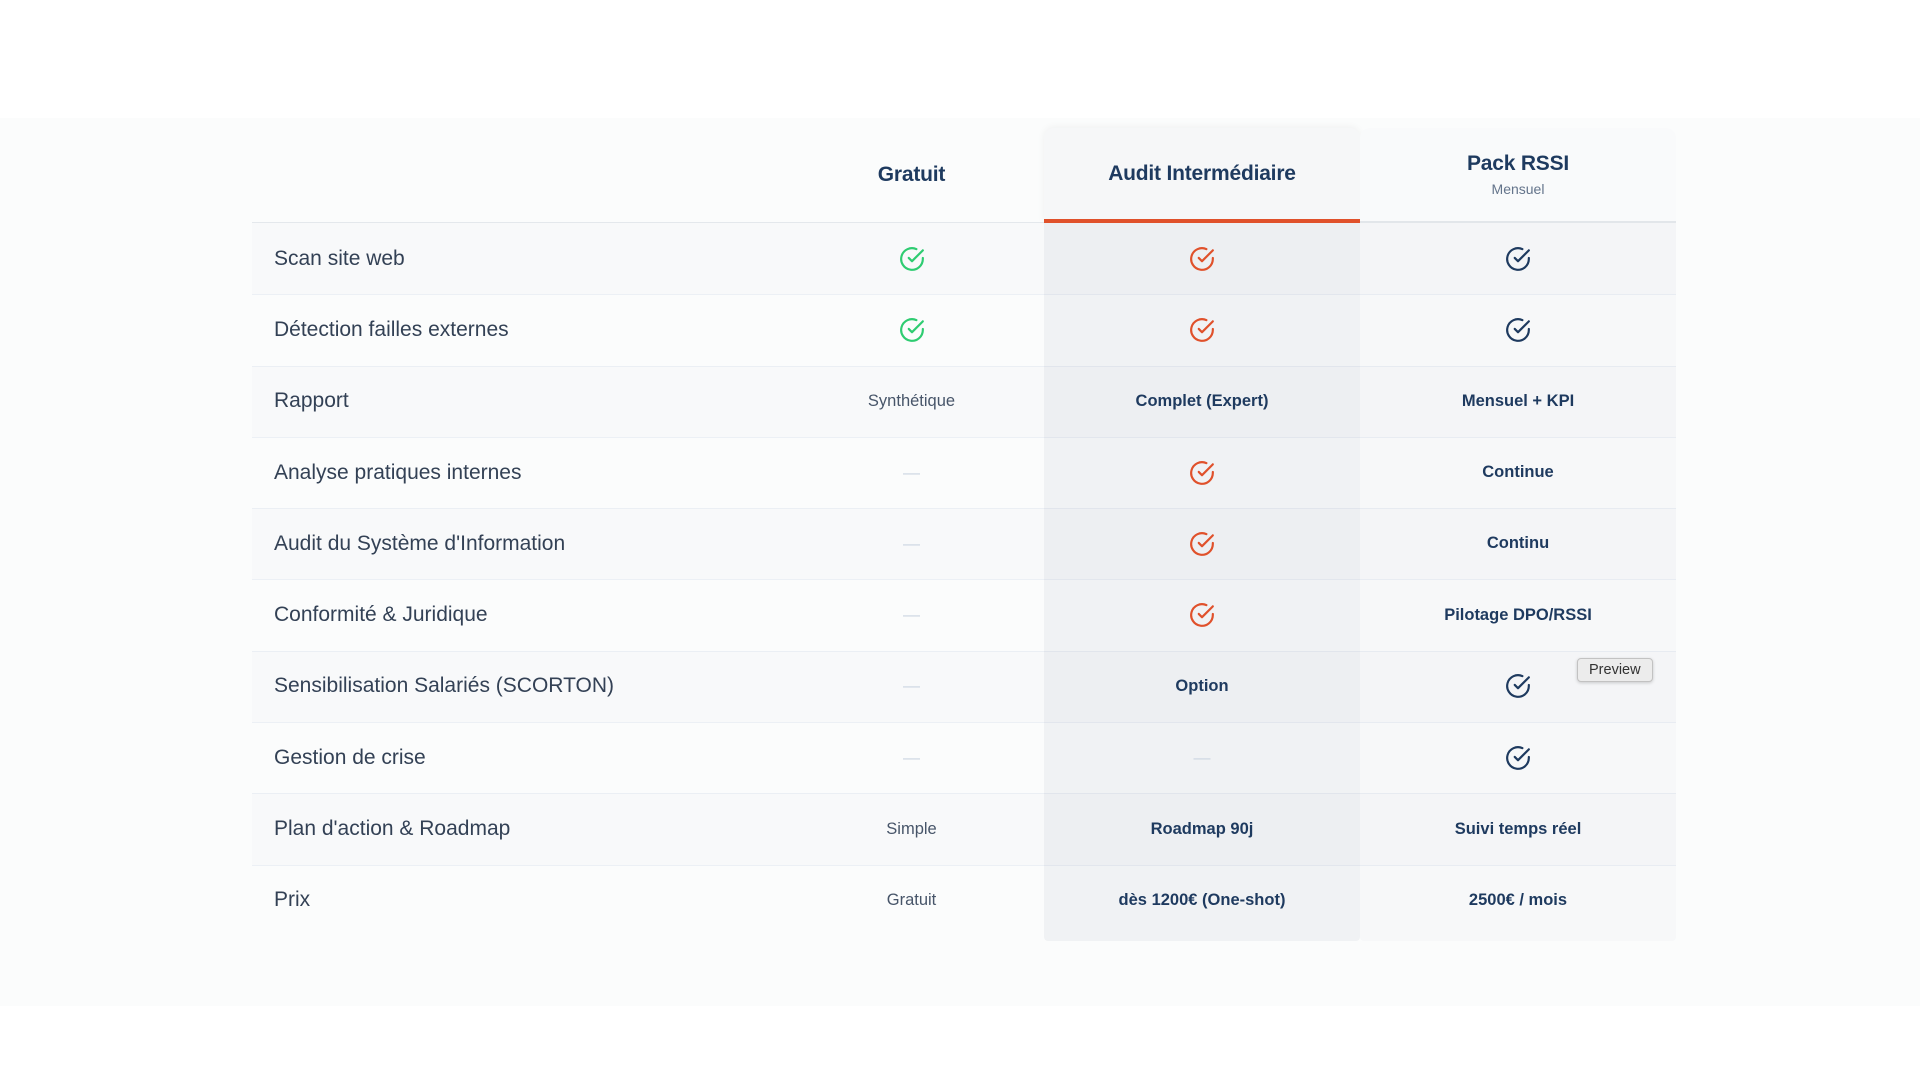  I want to click on plan-value-text: 2500€ / mois, so click(1518, 899).